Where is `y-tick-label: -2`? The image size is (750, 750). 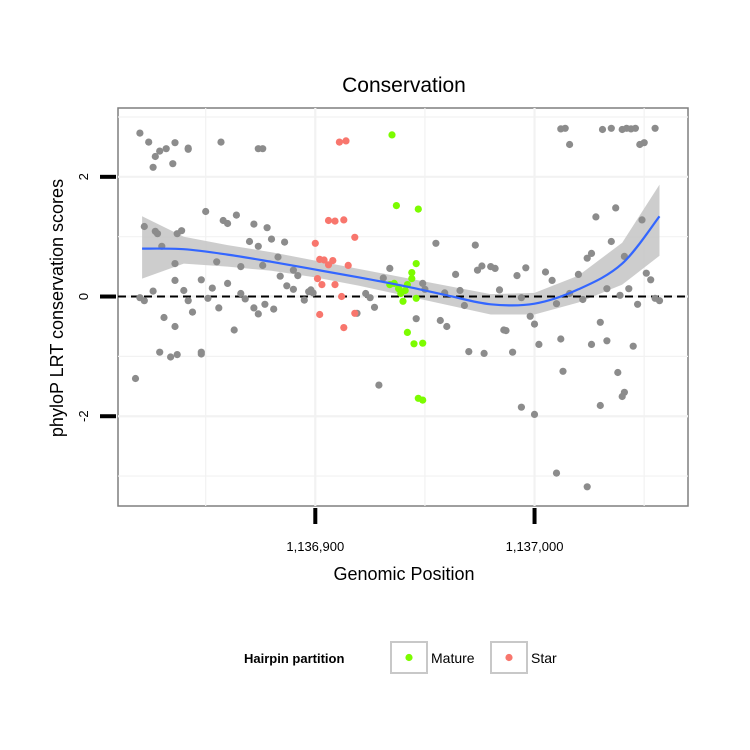
y-tick-label: -2 is located at coordinates (83, 416).